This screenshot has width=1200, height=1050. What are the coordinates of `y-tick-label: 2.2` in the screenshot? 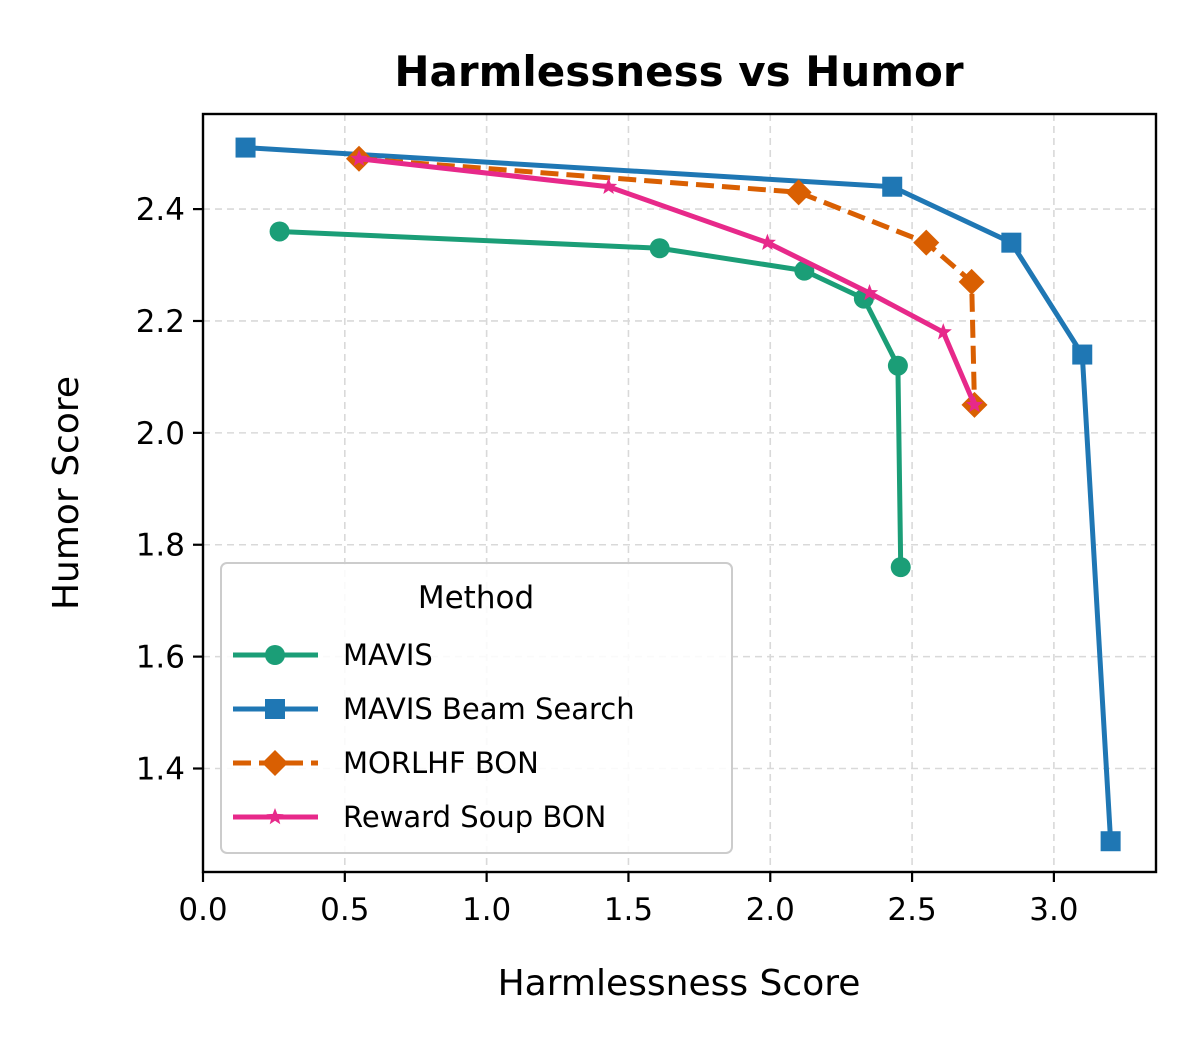 It's located at (160, 322).